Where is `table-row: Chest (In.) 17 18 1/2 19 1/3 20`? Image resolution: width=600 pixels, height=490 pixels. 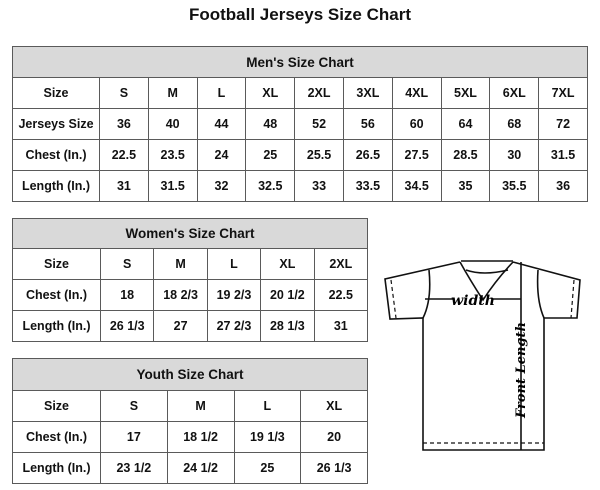
table-row: Chest (In.) 17 18 1/2 19 1/3 20 is located at coordinates (190, 437).